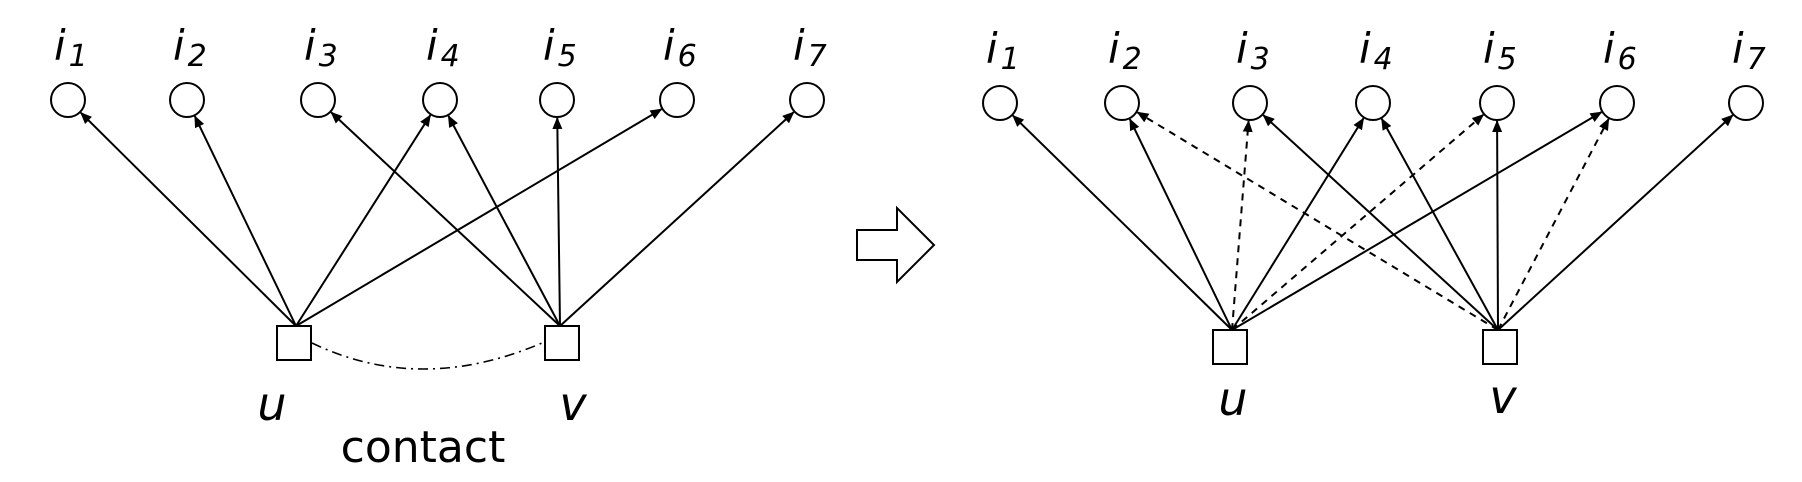  I want to click on right-items: i1i2i3i4i5i6i7, so click(1374, 72).